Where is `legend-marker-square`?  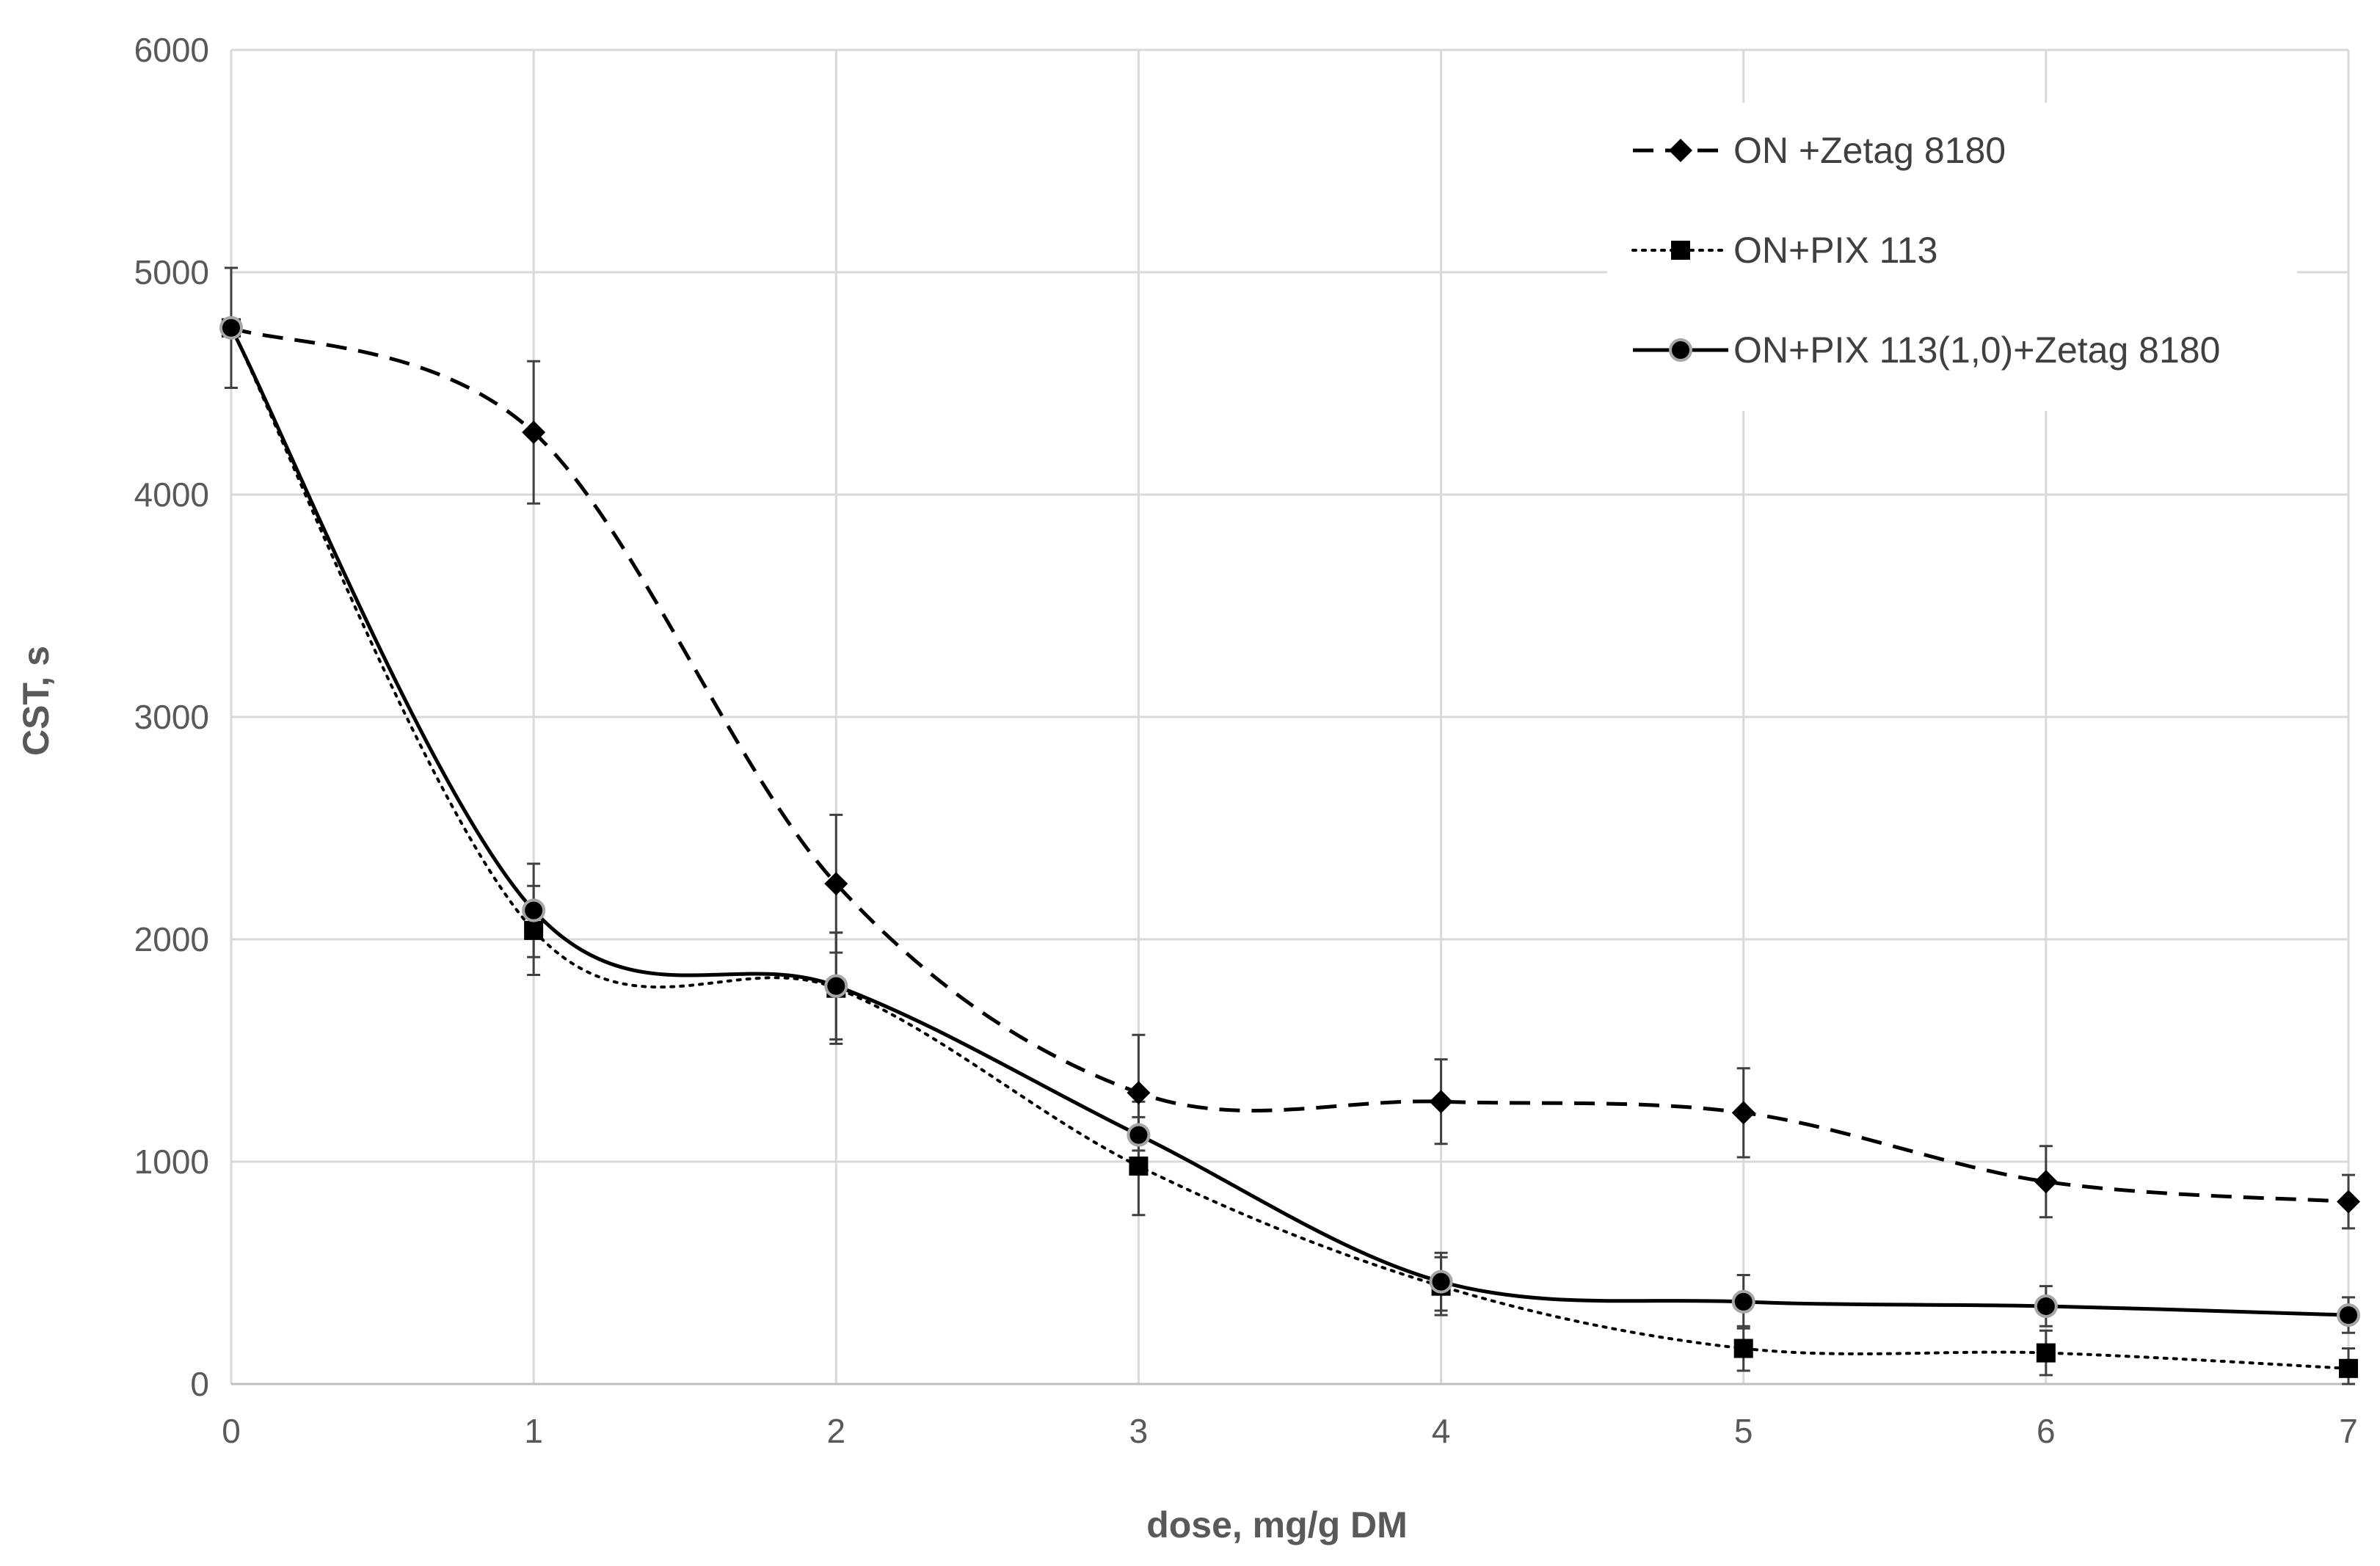 legend-marker-square is located at coordinates (1680, 250).